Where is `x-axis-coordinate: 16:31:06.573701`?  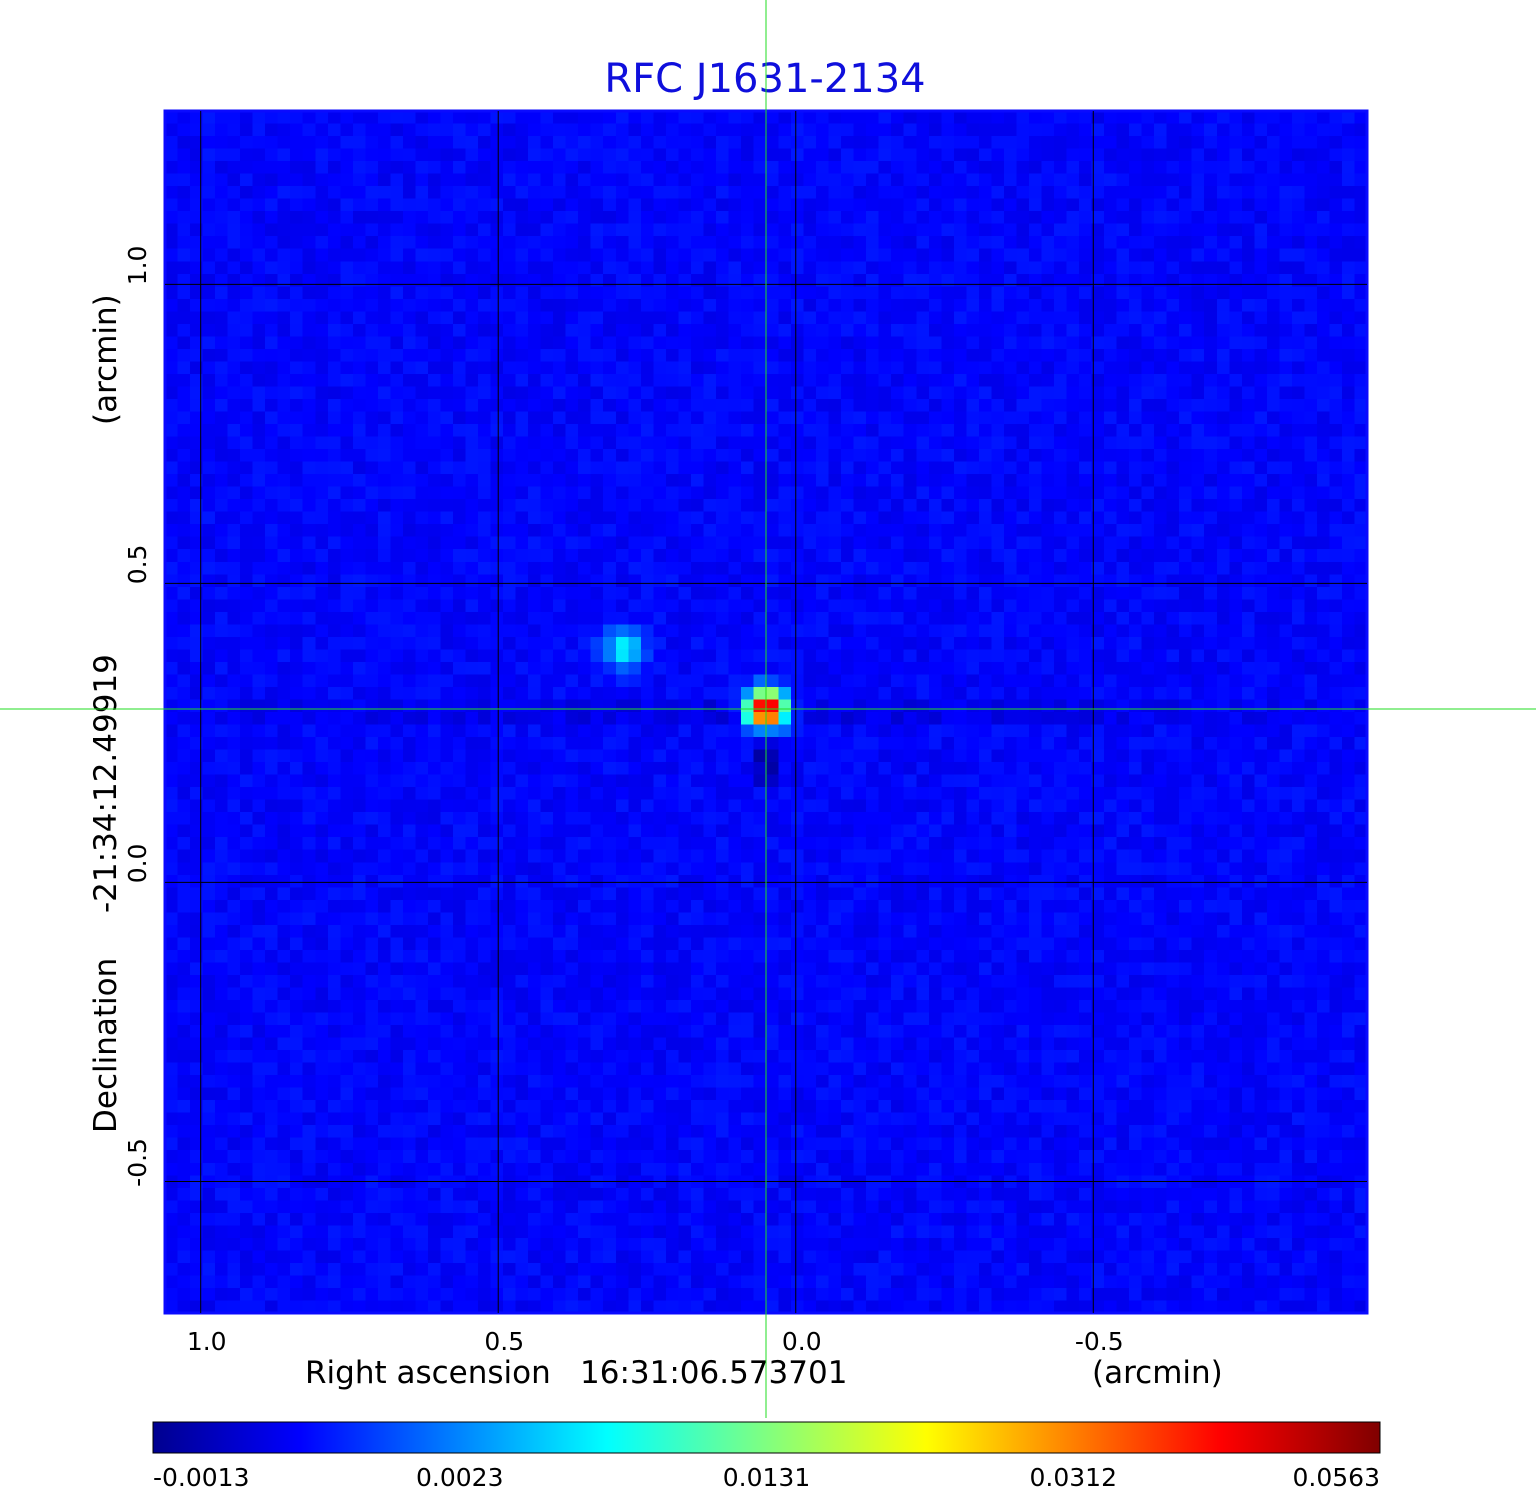 x-axis-coordinate: 16:31:06.573701 is located at coordinates (713, 1373).